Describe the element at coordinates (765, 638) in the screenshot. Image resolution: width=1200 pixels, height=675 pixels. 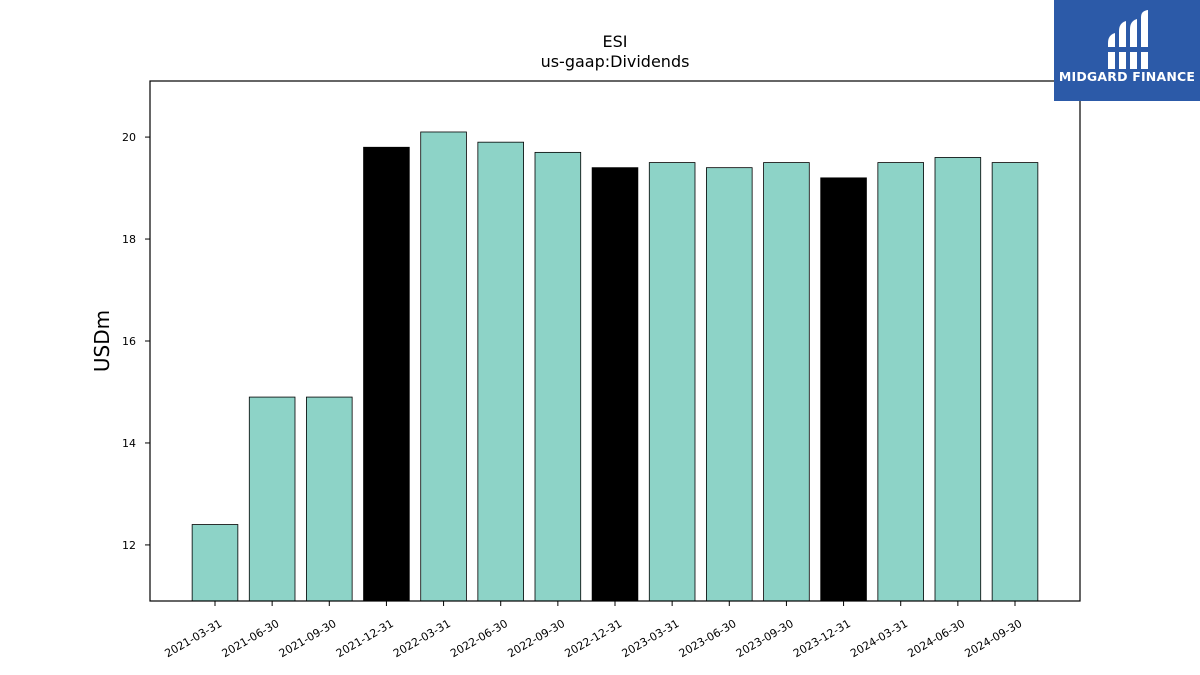
I see `x-tick-label: 2023-09-30` at that location.